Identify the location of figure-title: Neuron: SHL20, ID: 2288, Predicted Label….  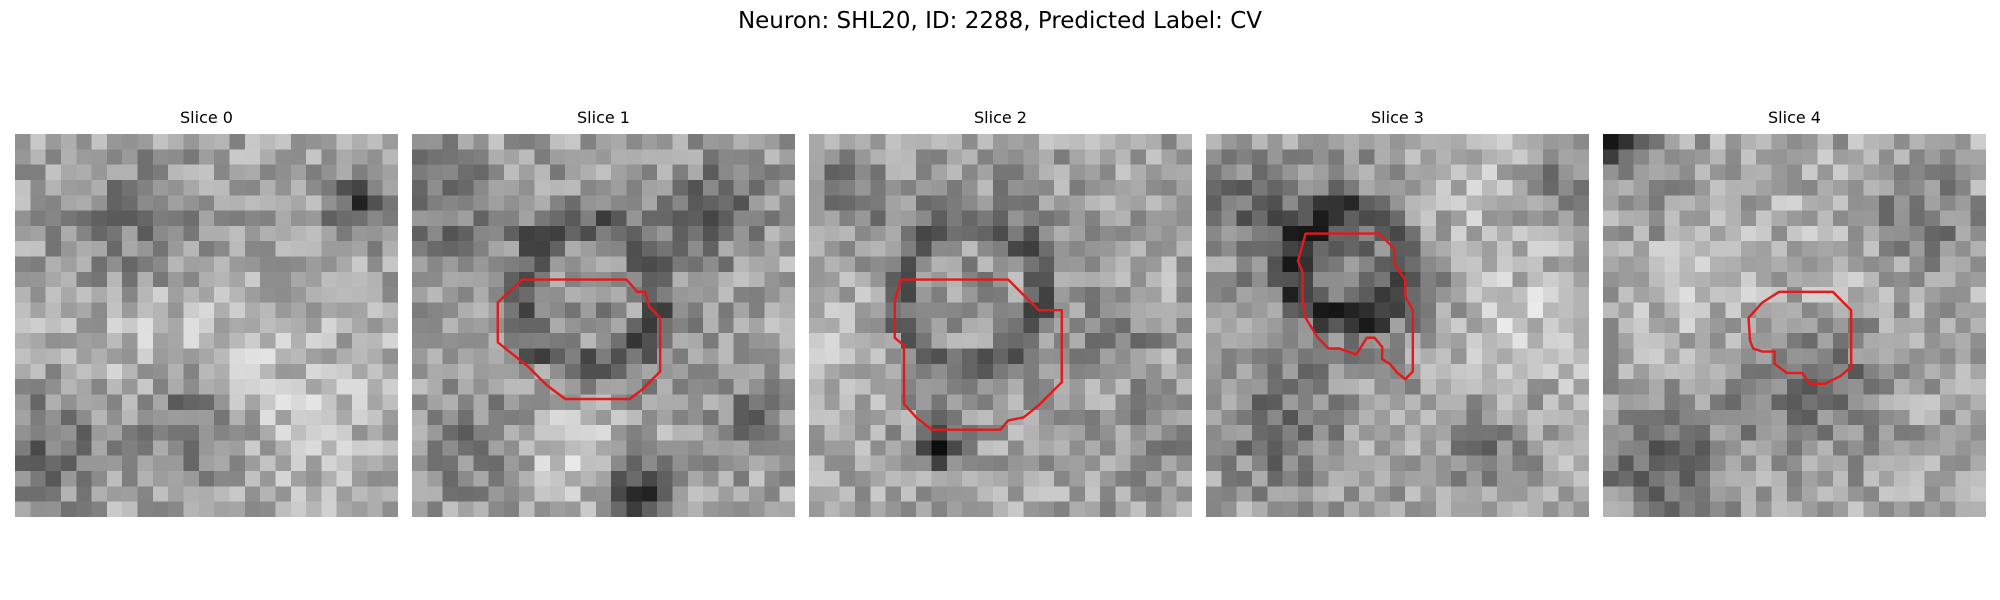
(1000, 21).